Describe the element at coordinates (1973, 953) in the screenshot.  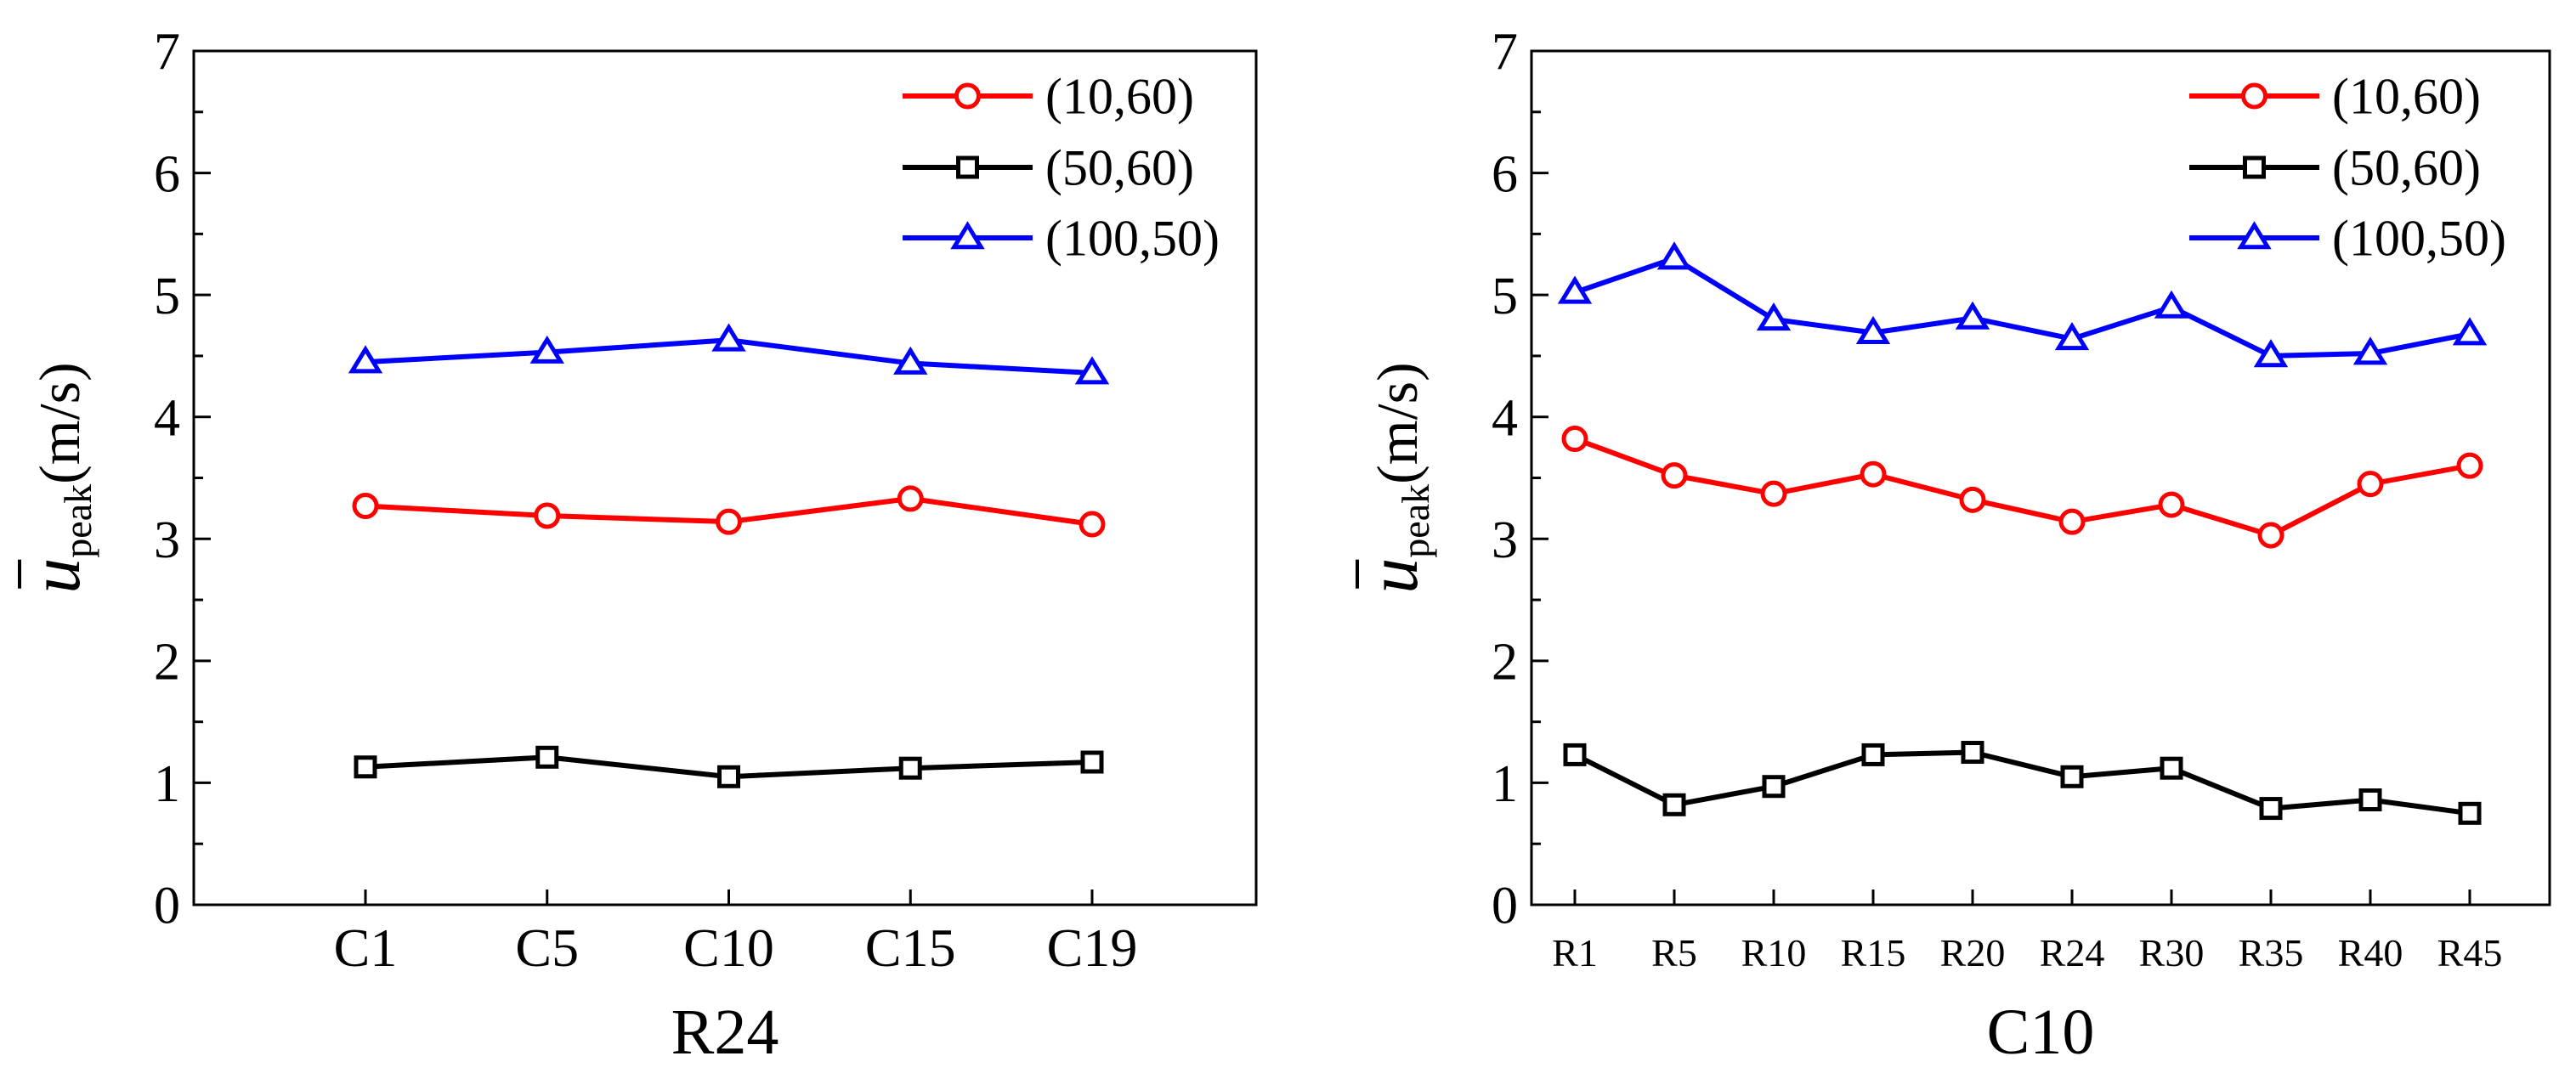
I see `x-tick-label: R20` at that location.